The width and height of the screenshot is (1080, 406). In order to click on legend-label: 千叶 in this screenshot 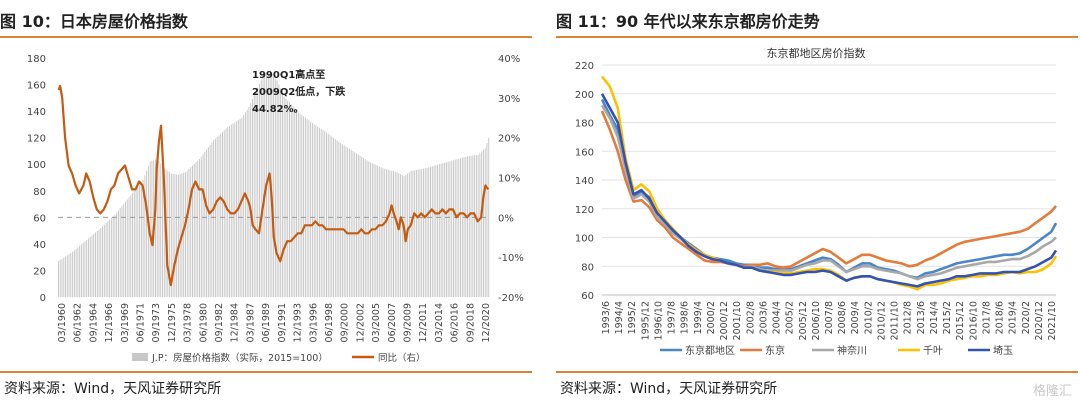, I will do `click(933, 351)`.